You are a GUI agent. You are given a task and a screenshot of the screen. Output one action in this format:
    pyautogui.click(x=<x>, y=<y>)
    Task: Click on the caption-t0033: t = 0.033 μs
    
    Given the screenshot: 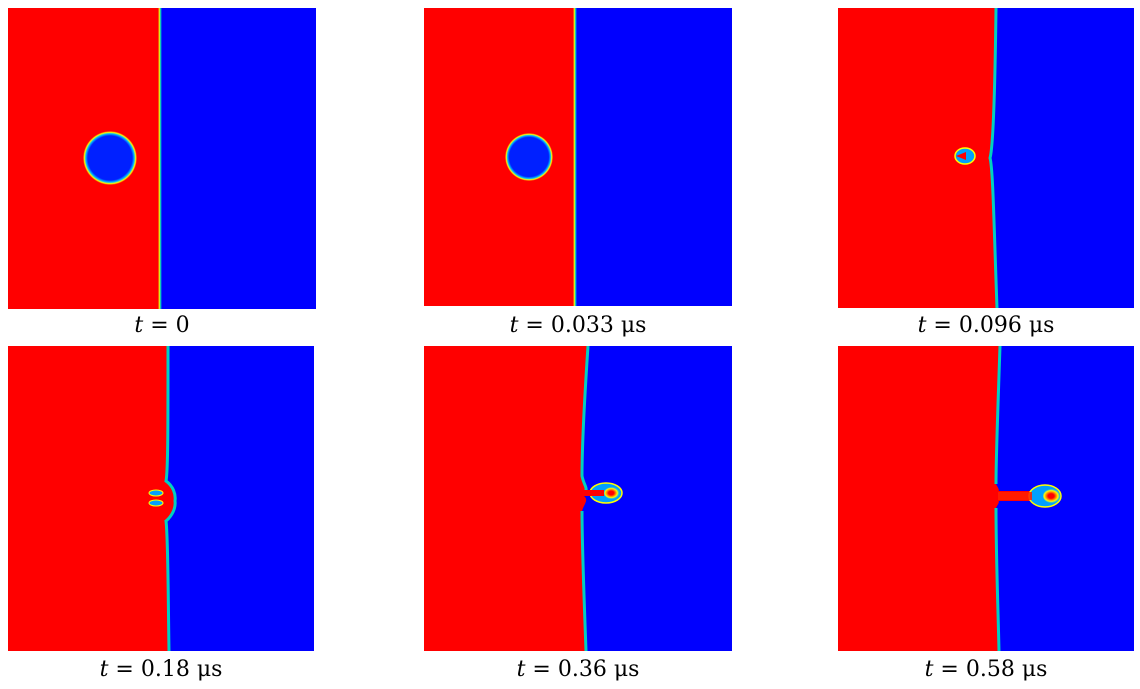 What is the action you would take?
    pyautogui.click(x=578, y=326)
    